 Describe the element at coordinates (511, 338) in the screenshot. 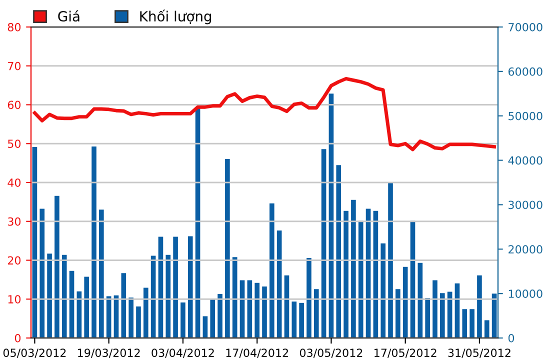

I see `y2-tick-label: 0` at that location.